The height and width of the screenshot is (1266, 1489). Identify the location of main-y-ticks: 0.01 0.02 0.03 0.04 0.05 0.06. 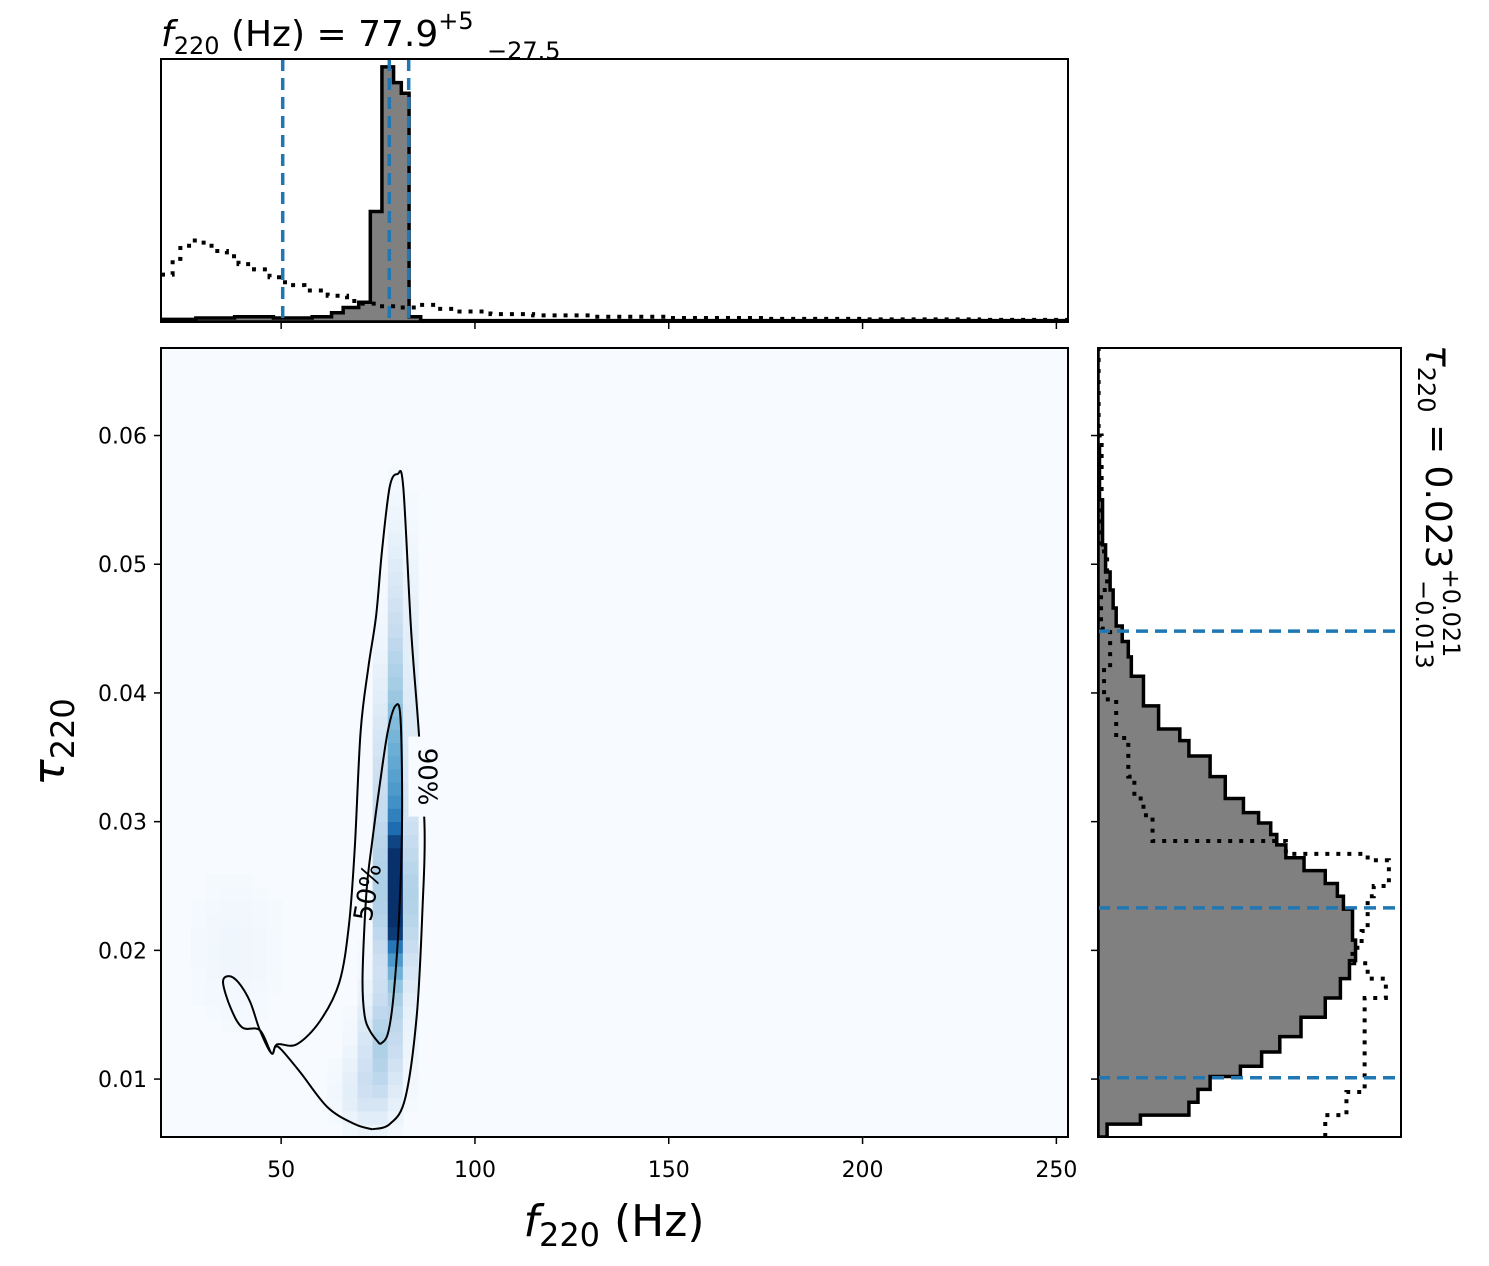
(129, 759).